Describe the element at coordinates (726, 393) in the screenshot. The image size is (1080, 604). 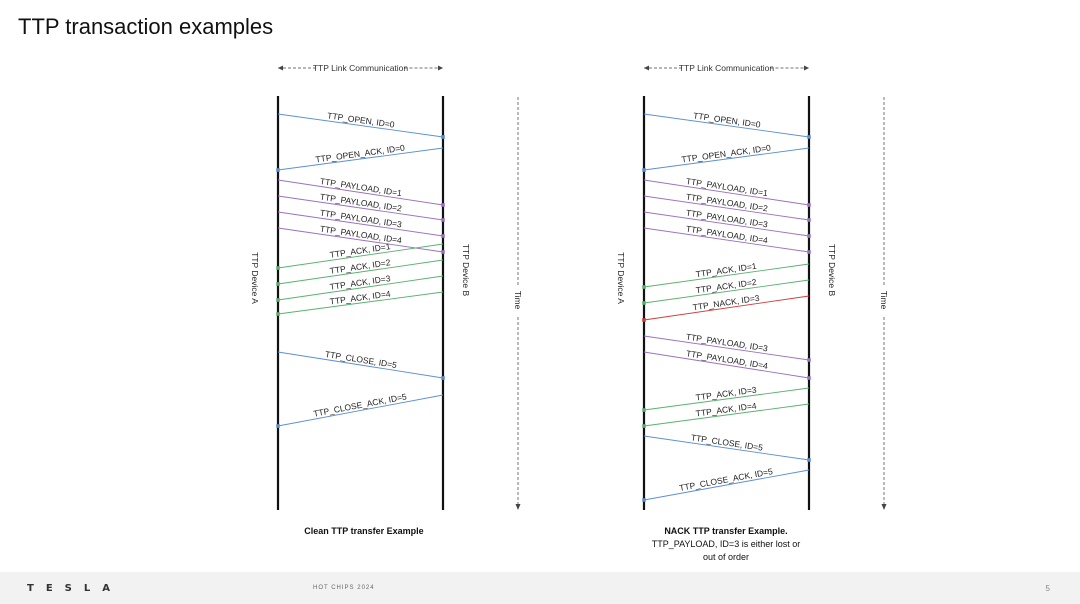
I see `message-label: TTP_ACK, ID=3` at that location.